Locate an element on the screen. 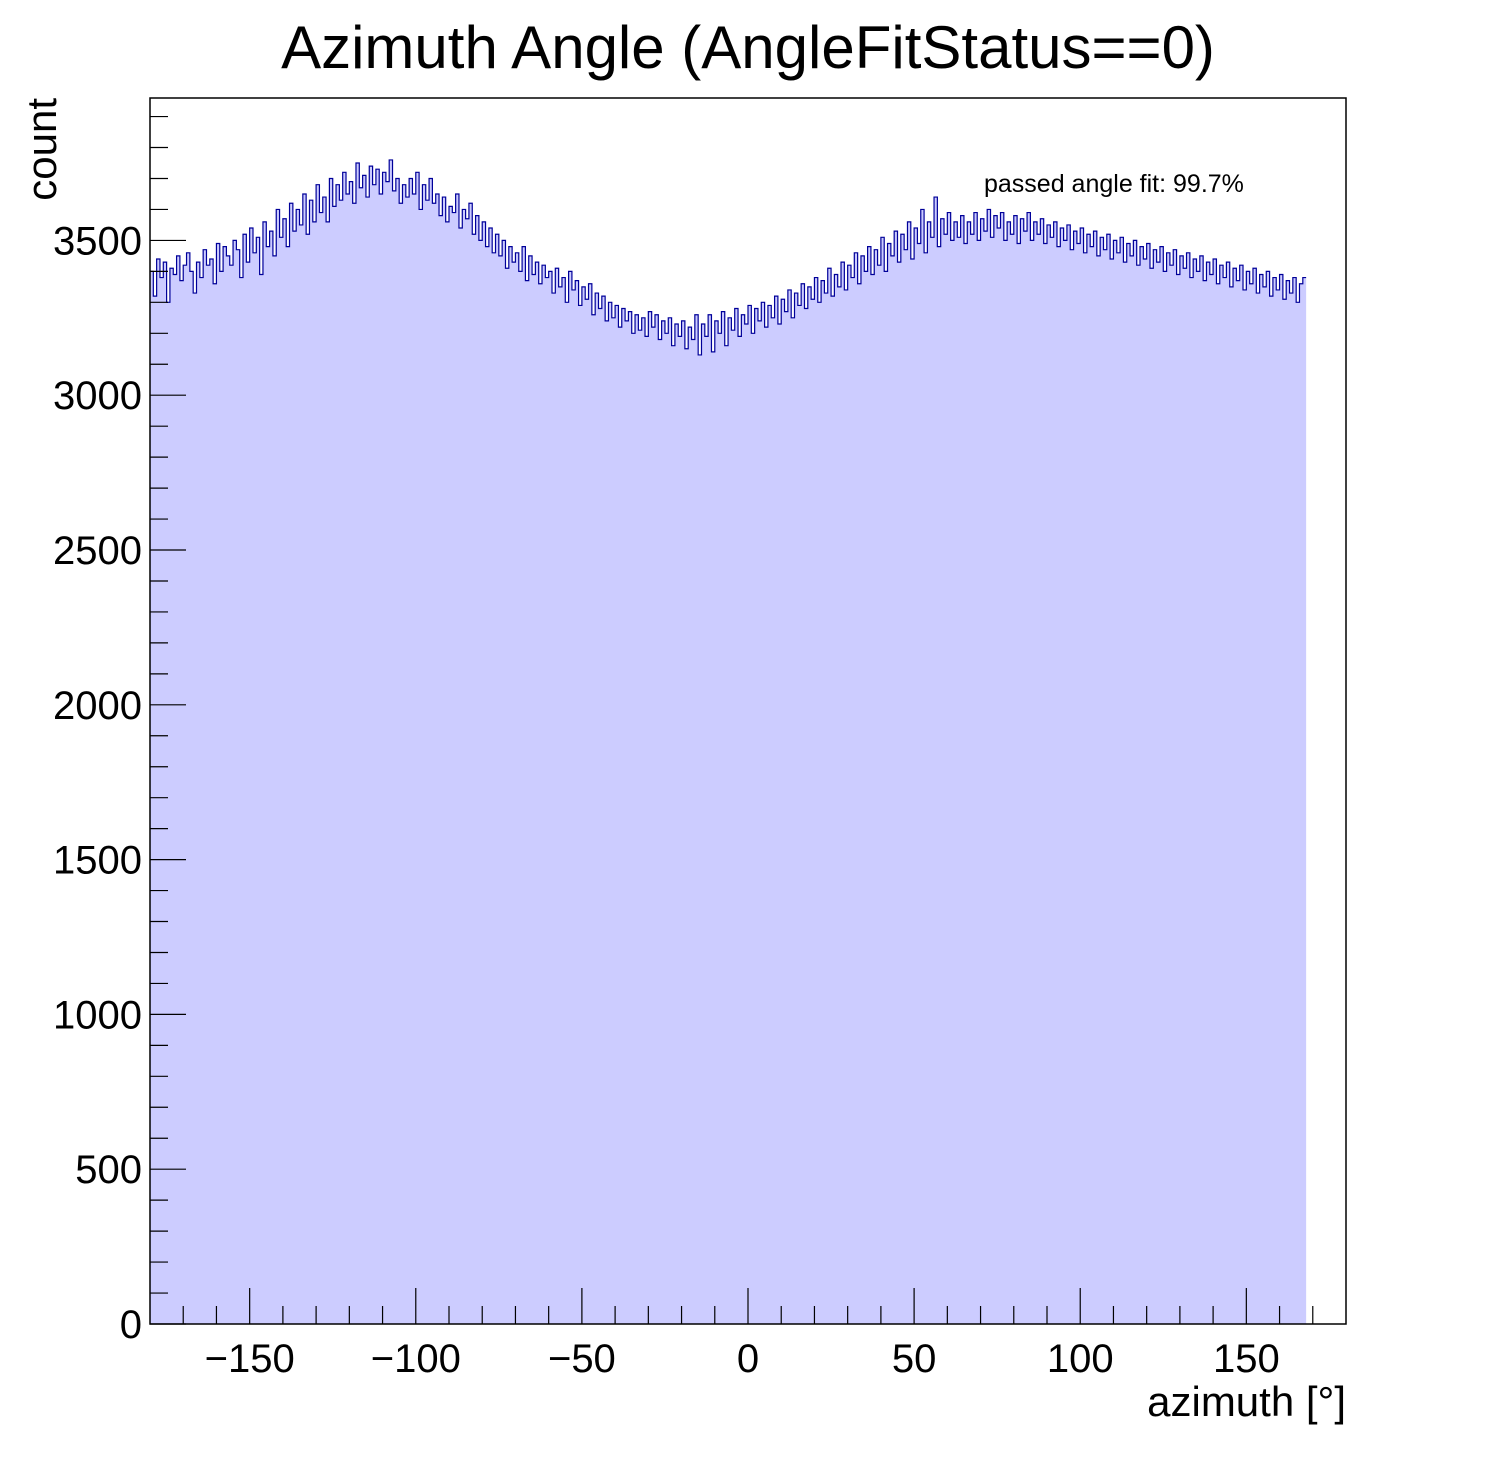 This screenshot has width=1496, height=1472. x-axis-label: azimuth [°] is located at coordinates (1246, 1401).